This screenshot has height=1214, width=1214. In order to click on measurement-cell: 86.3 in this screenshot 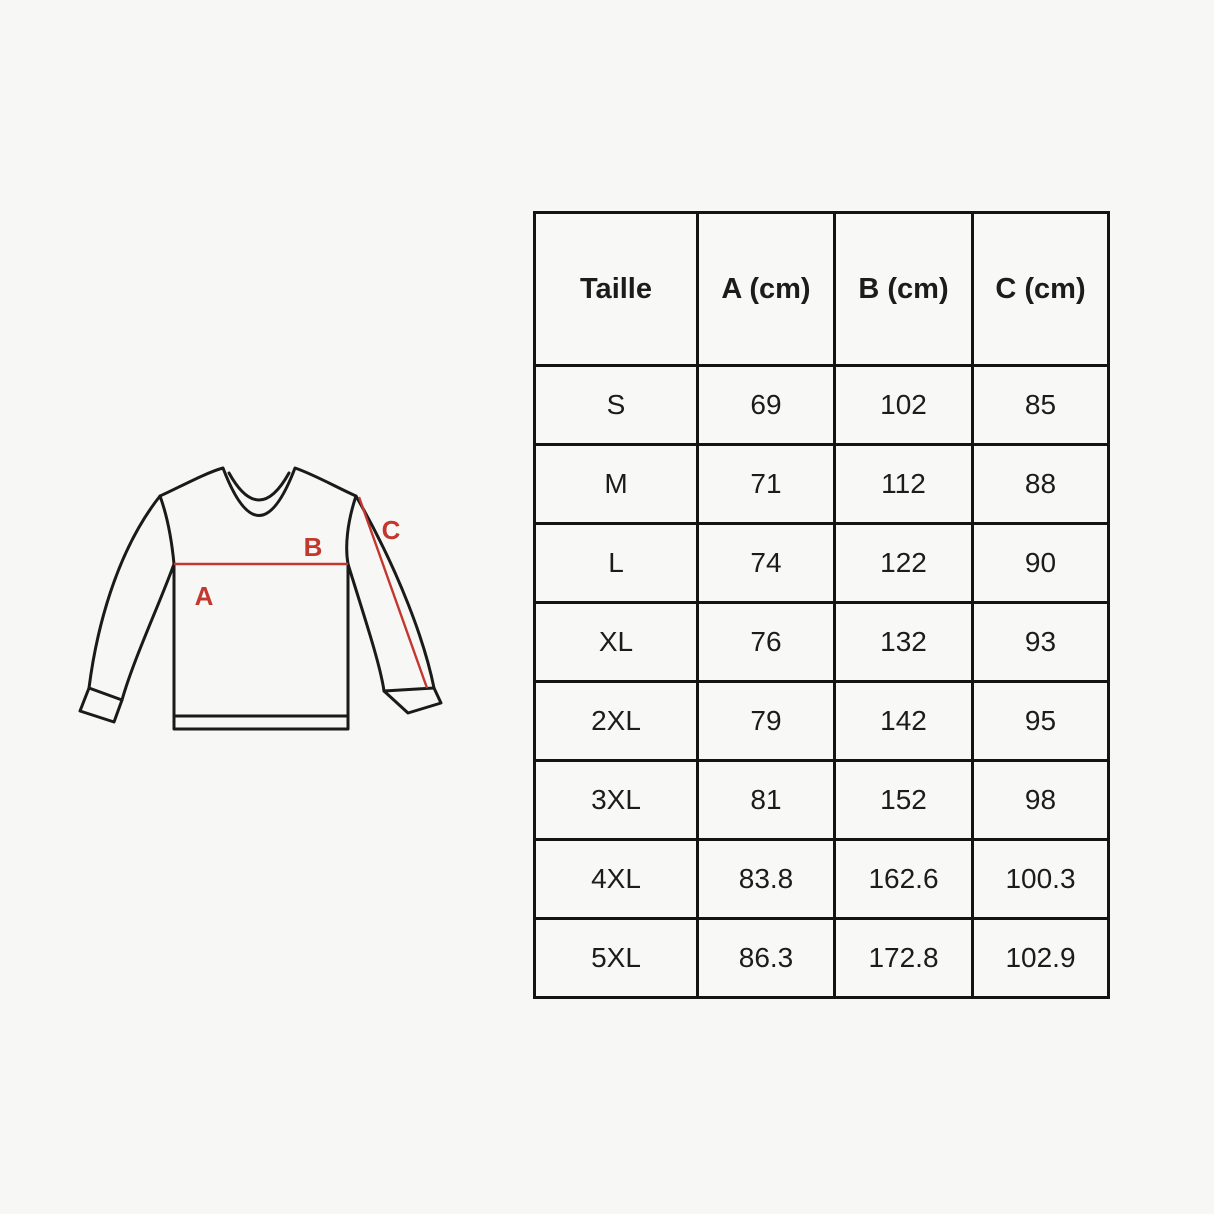, I will do `click(766, 958)`.